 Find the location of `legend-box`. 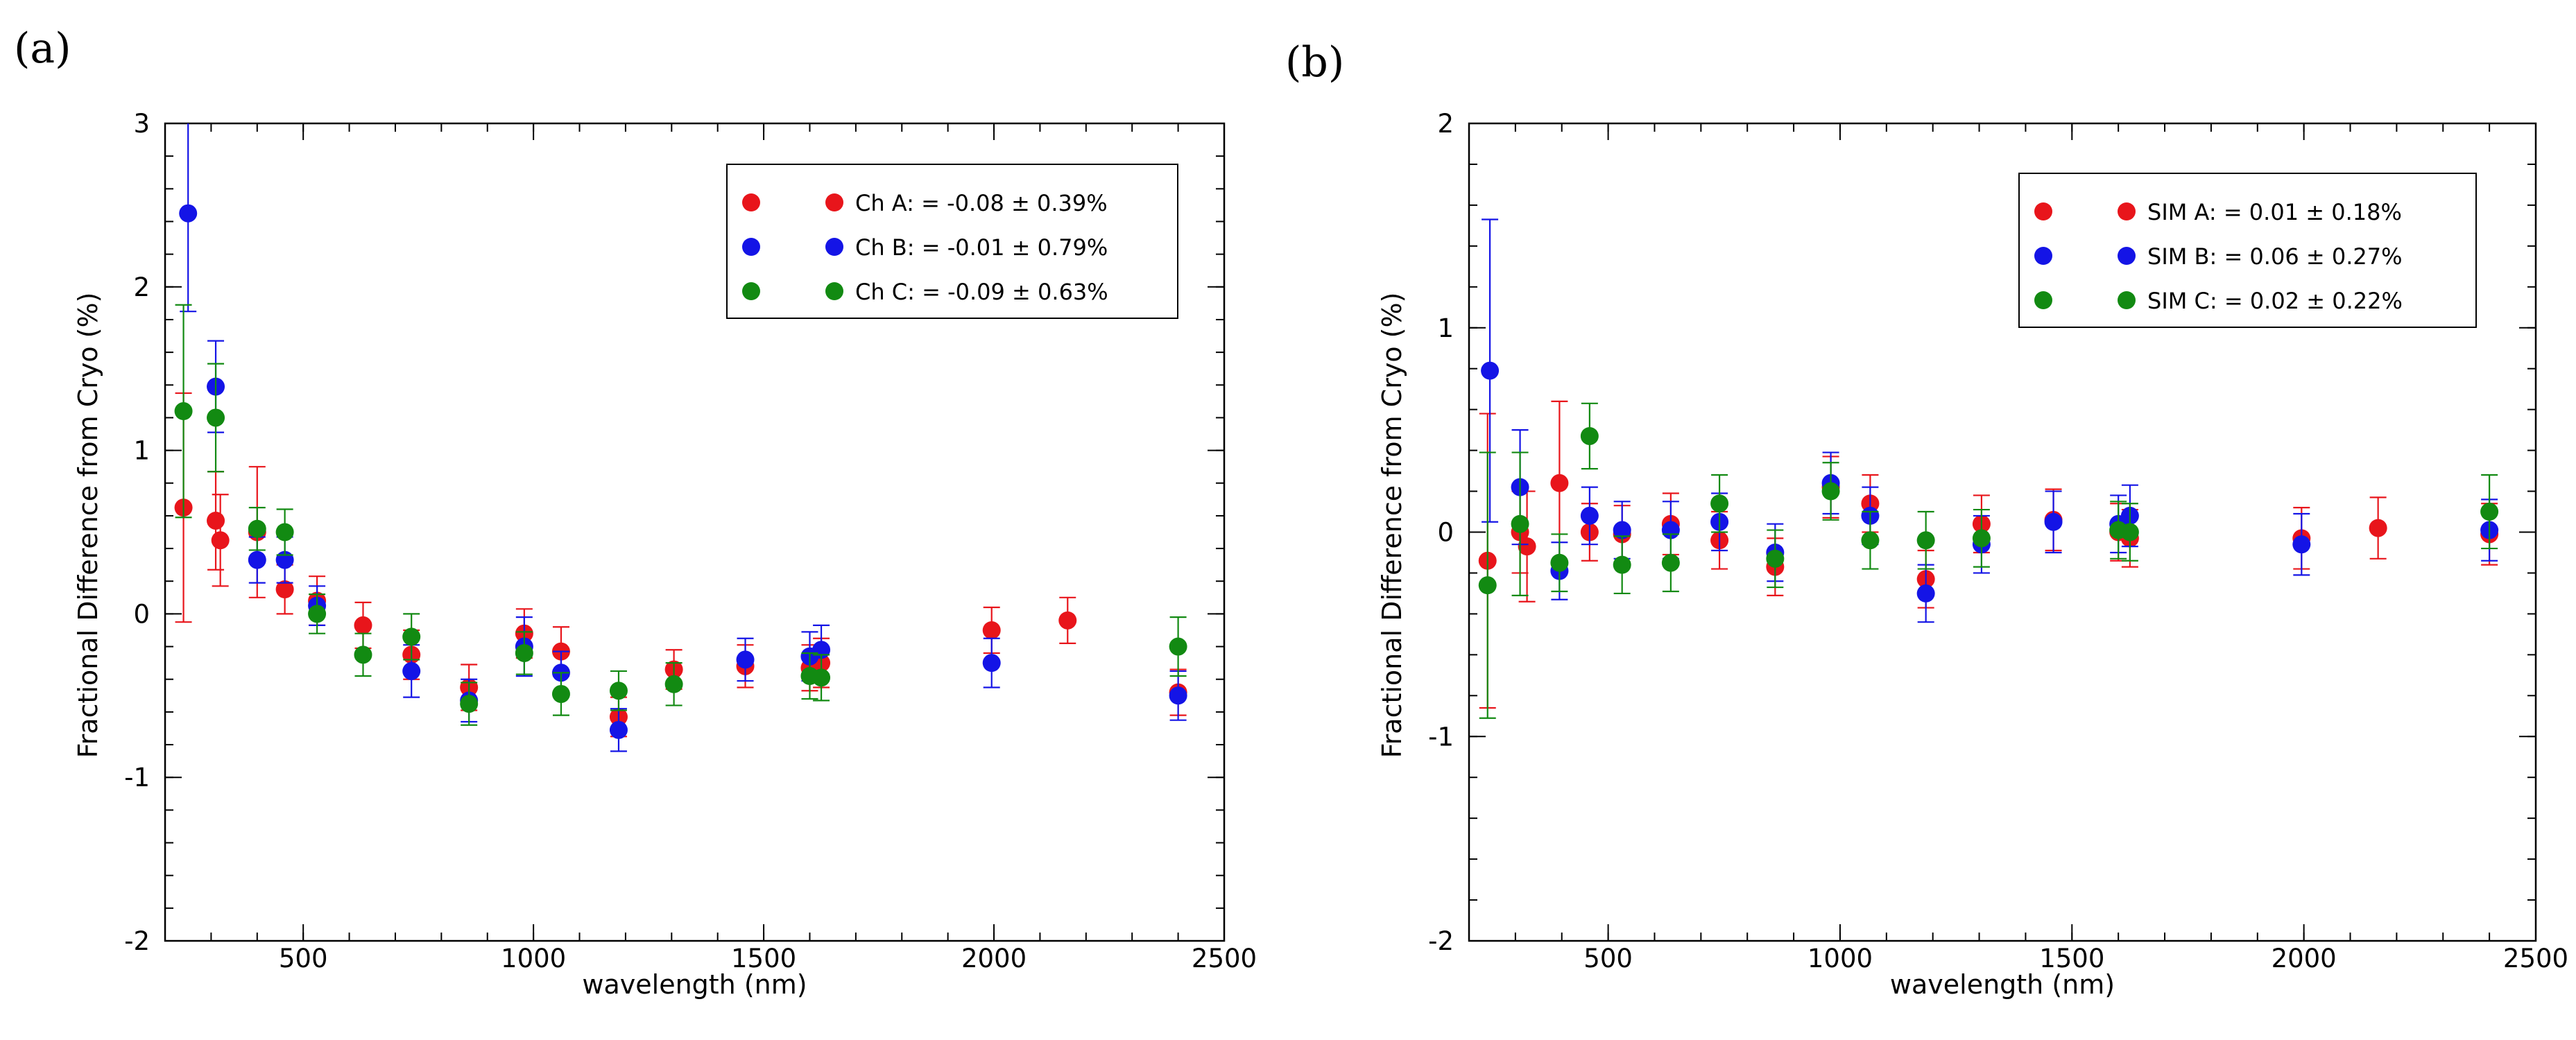

legend-box is located at coordinates (952, 241).